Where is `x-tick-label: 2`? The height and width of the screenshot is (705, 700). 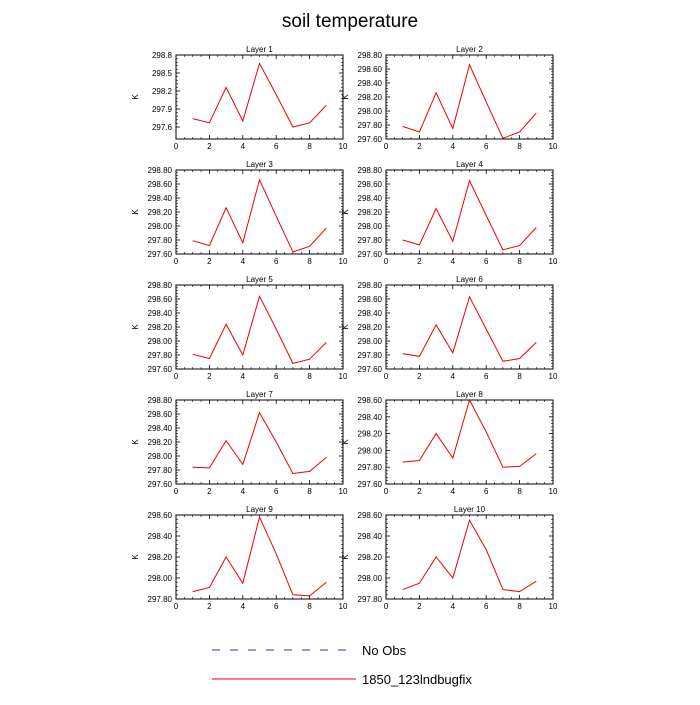
x-tick-label: 2 is located at coordinates (209, 261).